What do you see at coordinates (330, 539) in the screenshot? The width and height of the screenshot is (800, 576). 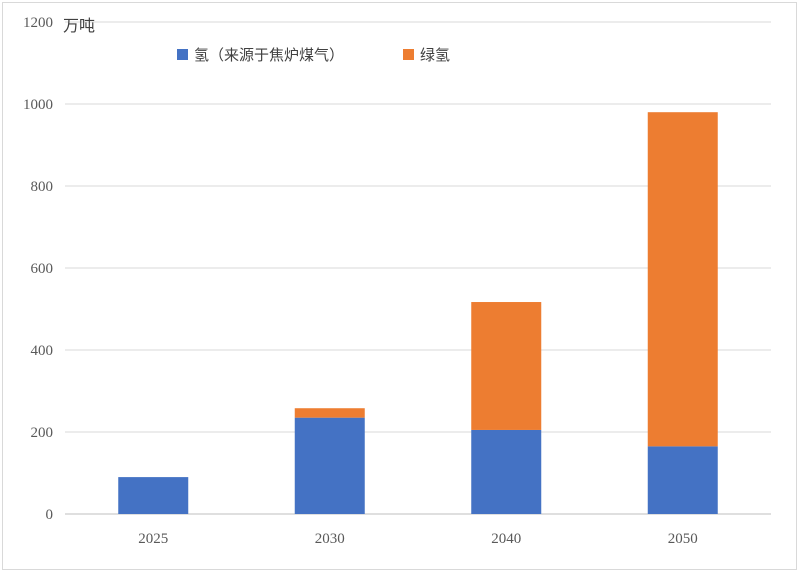 I see `x-tick-label: 2030` at bounding box center [330, 539].